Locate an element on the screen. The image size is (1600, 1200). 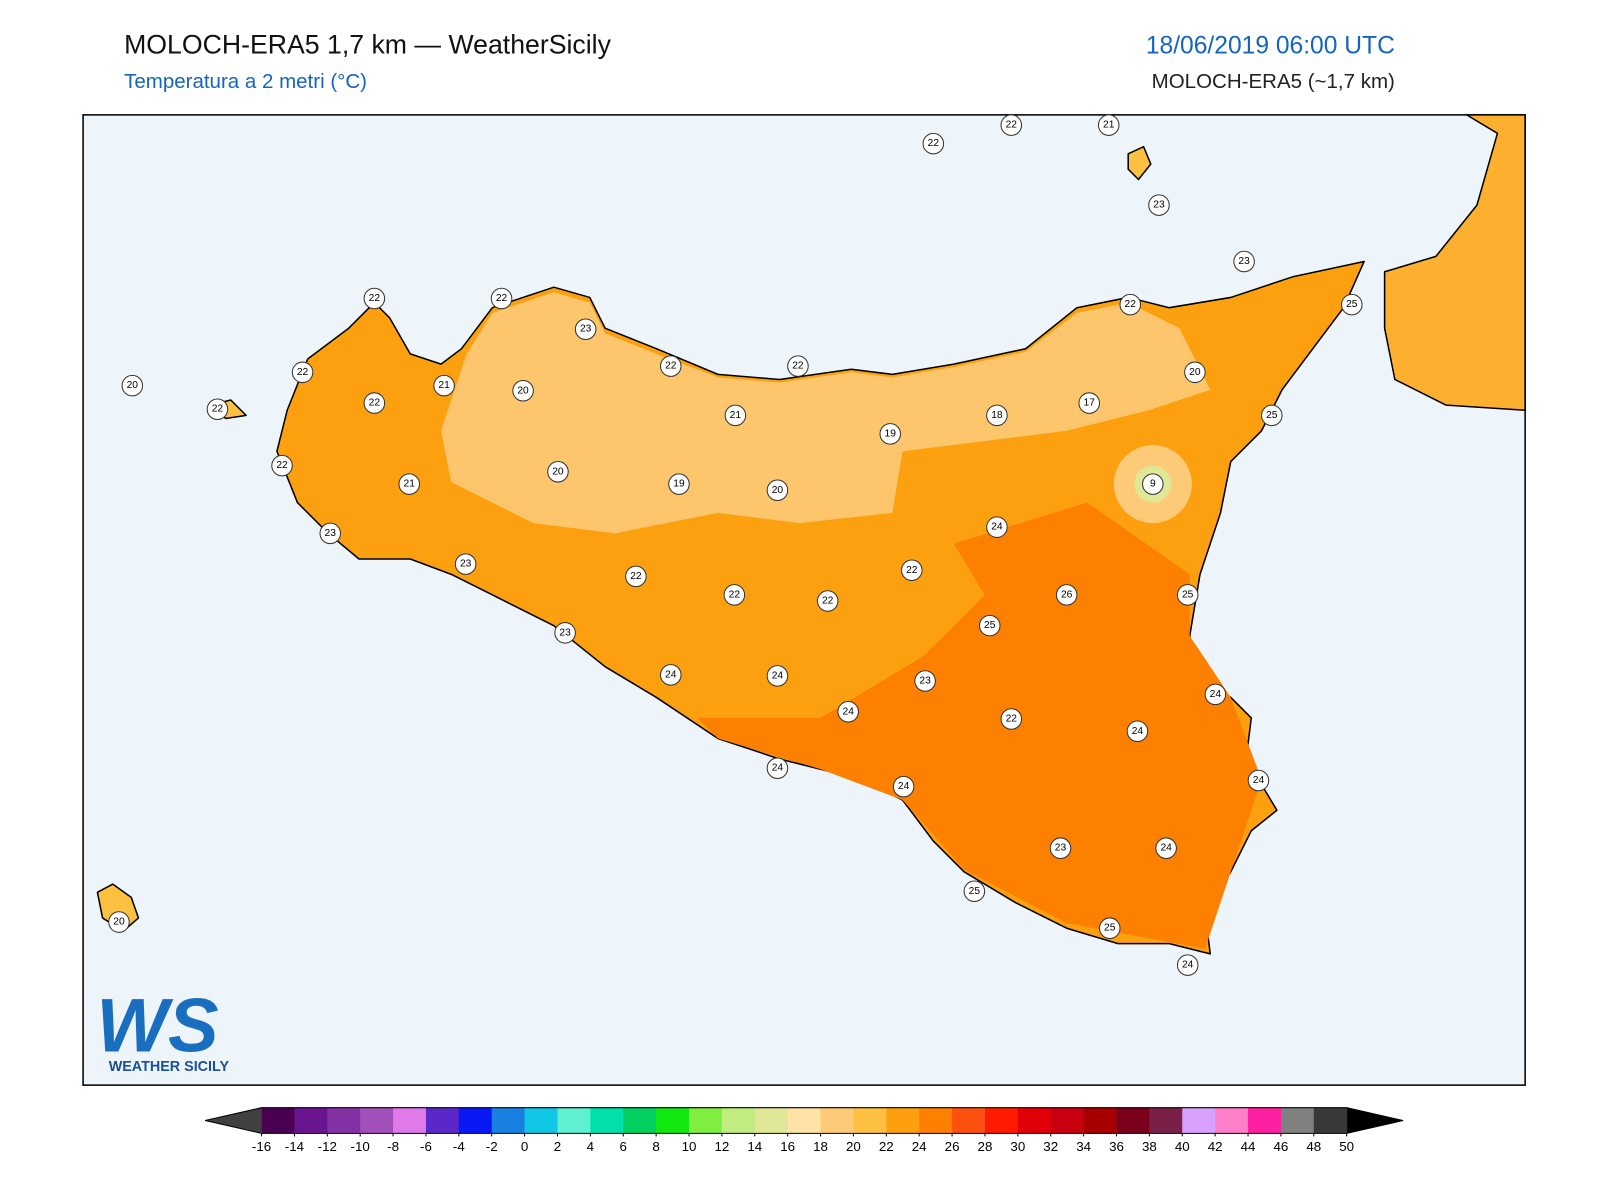
station-value: 26 is located at coordinates (1067, 594).